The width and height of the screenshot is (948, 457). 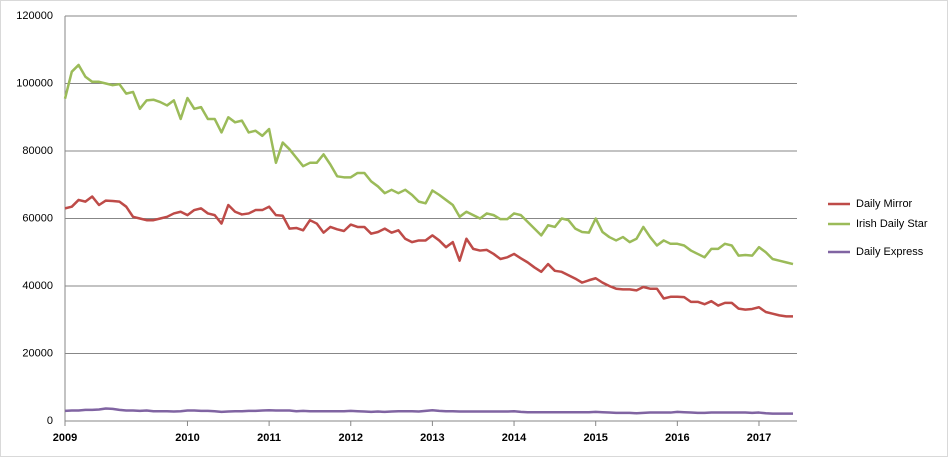 I want to click on y-tick-label: 120000, so click(x=34, y=16).